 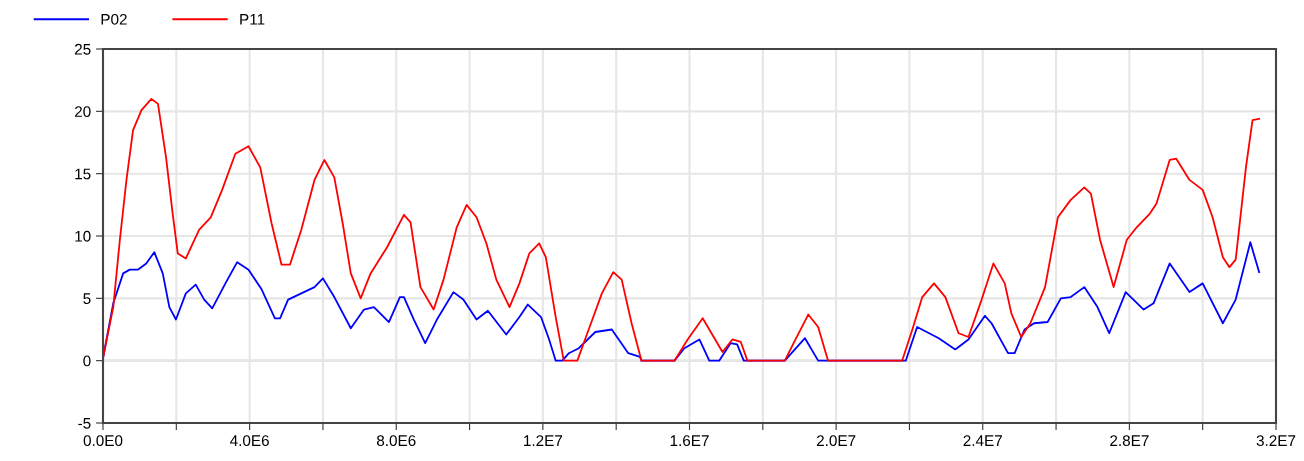 What do you see at coordinates (114, 19) in the screenshot?
I see `legend-label: P02` at bounding box center [114, 19].